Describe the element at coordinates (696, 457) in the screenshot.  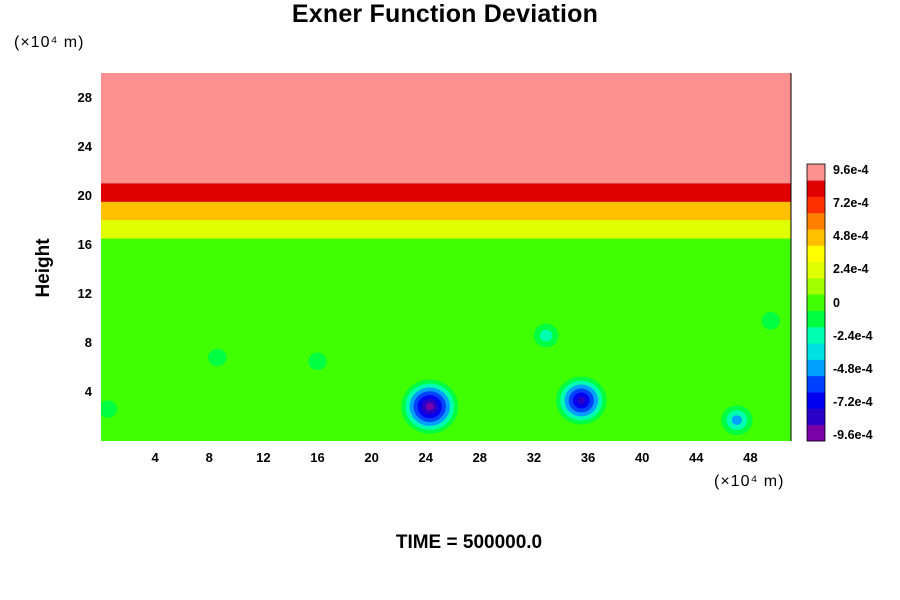
I see `x-tick-label: 44` at that location.